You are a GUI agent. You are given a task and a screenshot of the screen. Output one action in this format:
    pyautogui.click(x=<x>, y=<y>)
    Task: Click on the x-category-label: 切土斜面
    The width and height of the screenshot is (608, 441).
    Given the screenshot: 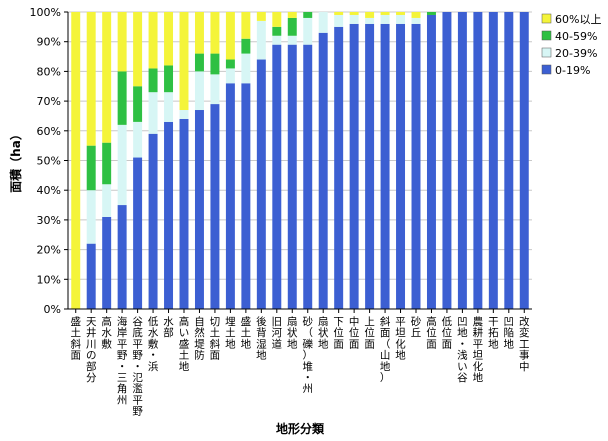 What is the action you would take?
    pyautogui.click(x=215, y=339)
    